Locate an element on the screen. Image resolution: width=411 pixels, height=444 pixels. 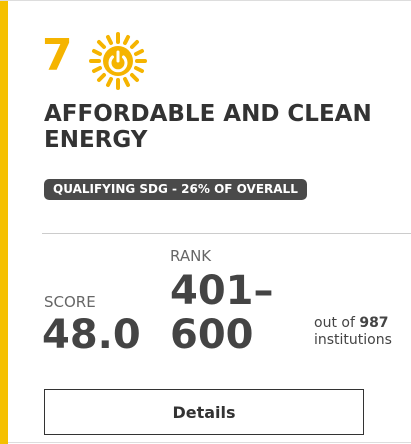
badge: QUALIFYING SDG - 26% OF OVERALL is located at coordinates (175, 189).